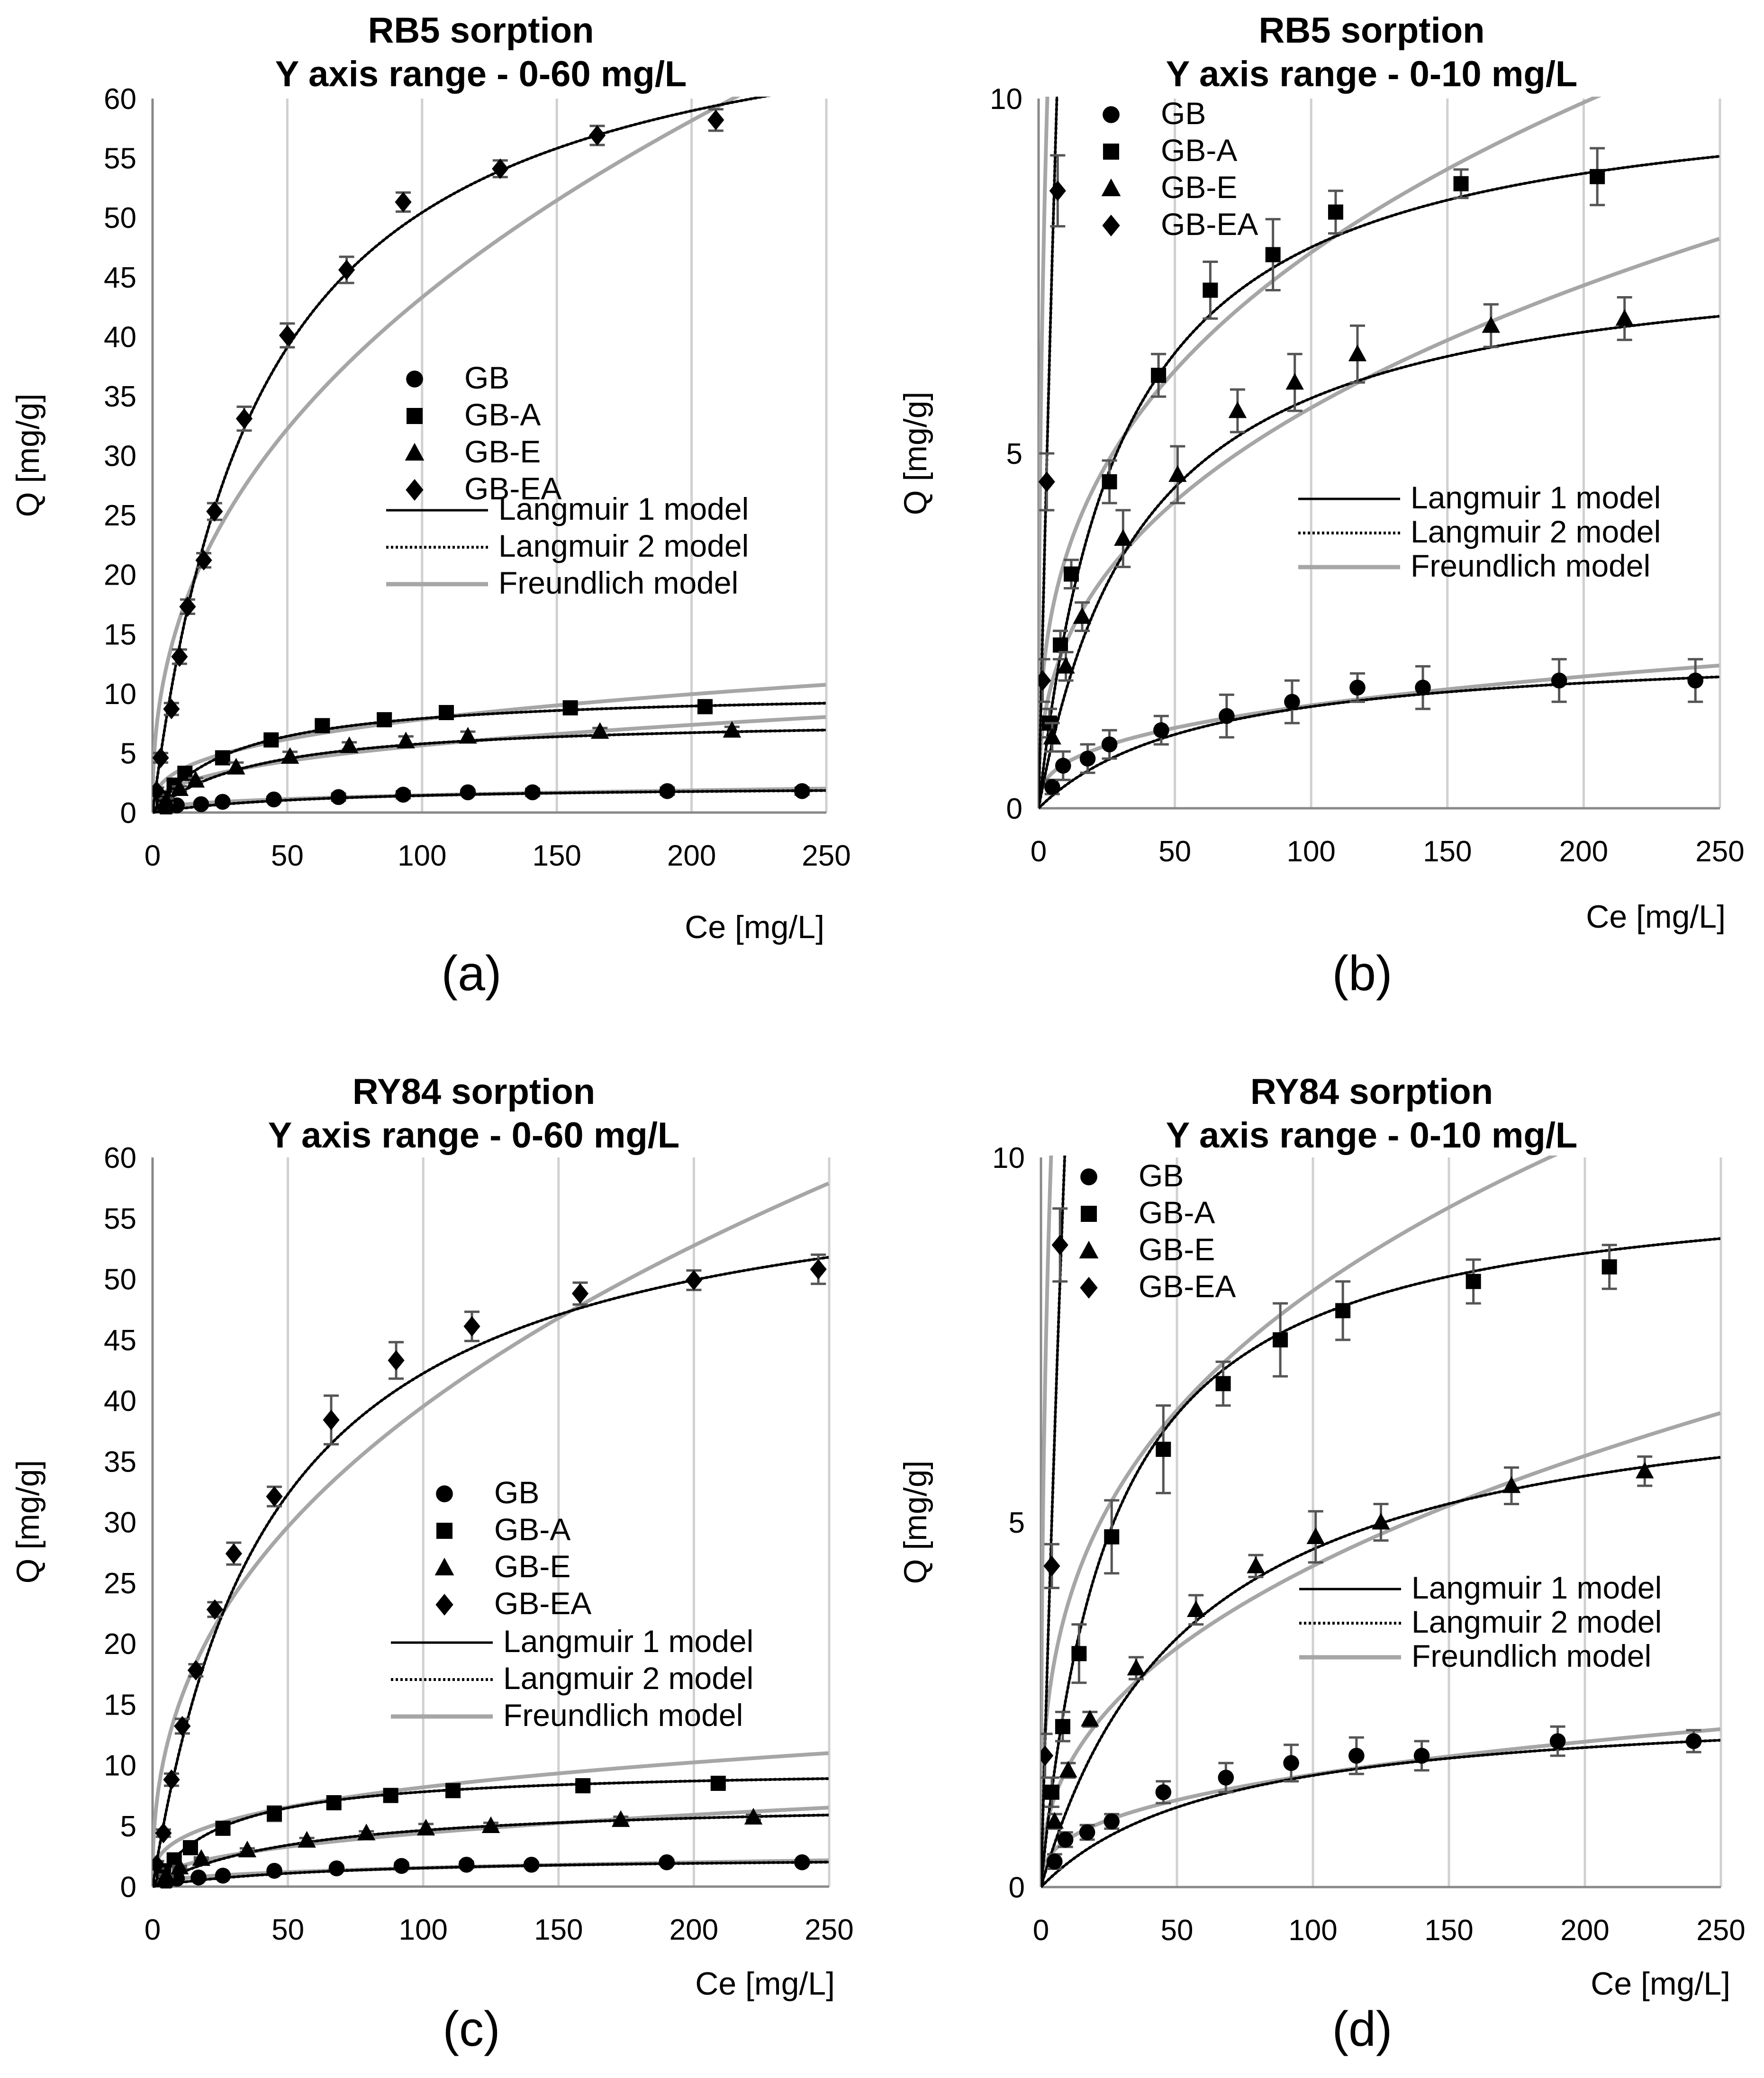  Describe the element at coordinates (1381, 1813) in the screenshot. I see `langmuir2-curve-GB` at that location.